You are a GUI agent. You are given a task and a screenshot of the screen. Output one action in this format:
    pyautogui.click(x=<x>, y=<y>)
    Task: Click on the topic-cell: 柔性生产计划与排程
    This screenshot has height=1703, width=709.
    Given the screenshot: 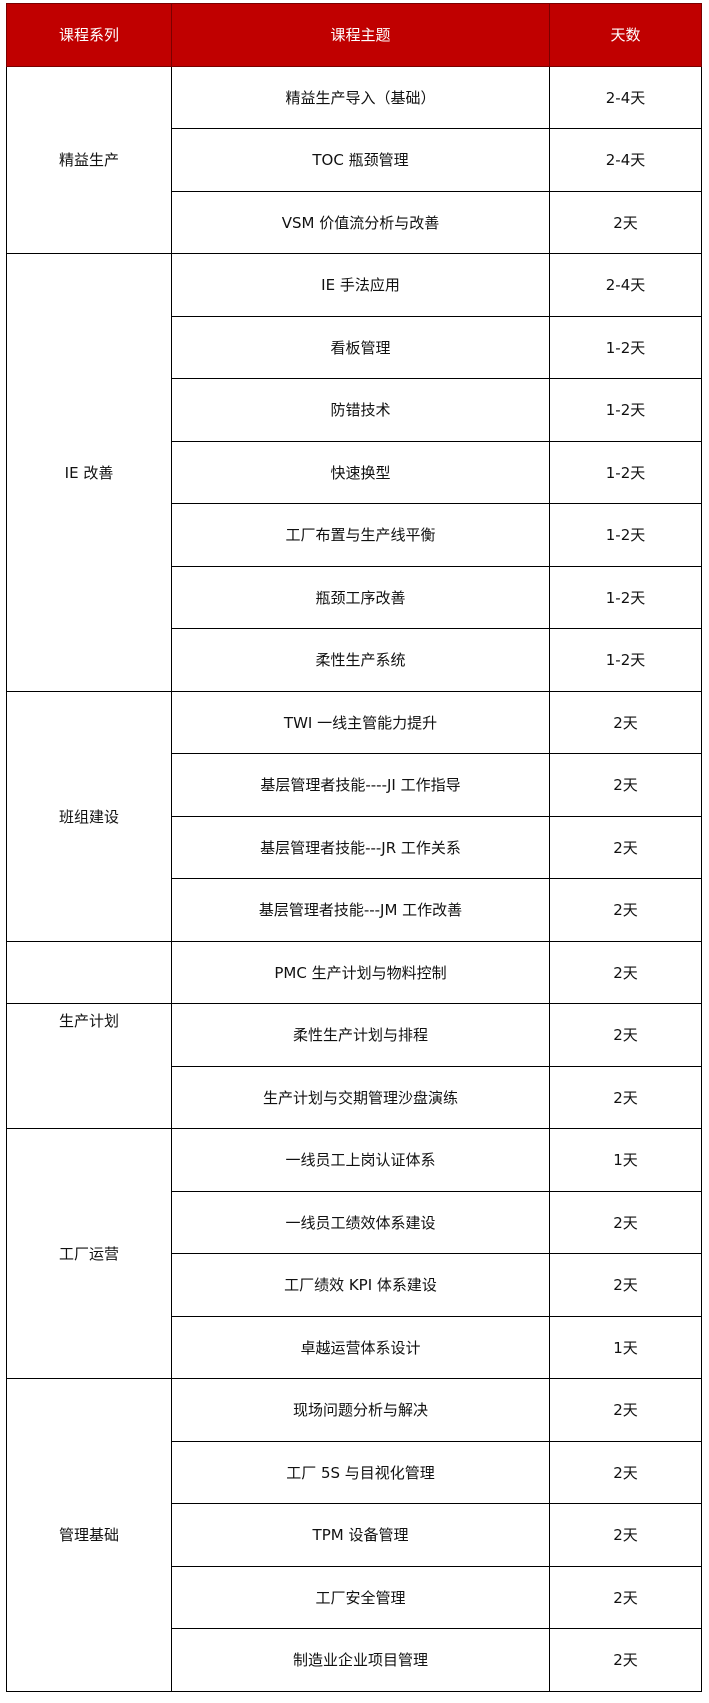 What is the action you would take?
    pyautogui.click(x=360, y=1035)
    